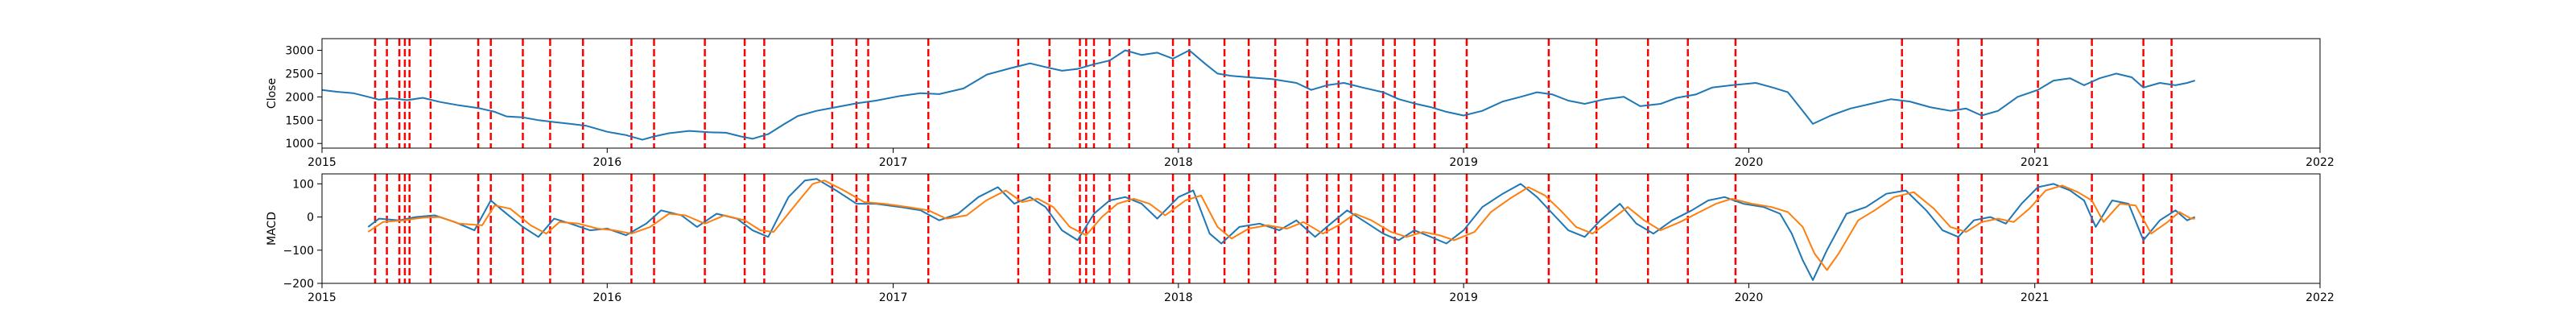 The height and width of the screenshot is (322, 2576). Describe the element at coordinates (299, 50) in the screenshot. I see `y-tick-label-4: 3000` at that location.